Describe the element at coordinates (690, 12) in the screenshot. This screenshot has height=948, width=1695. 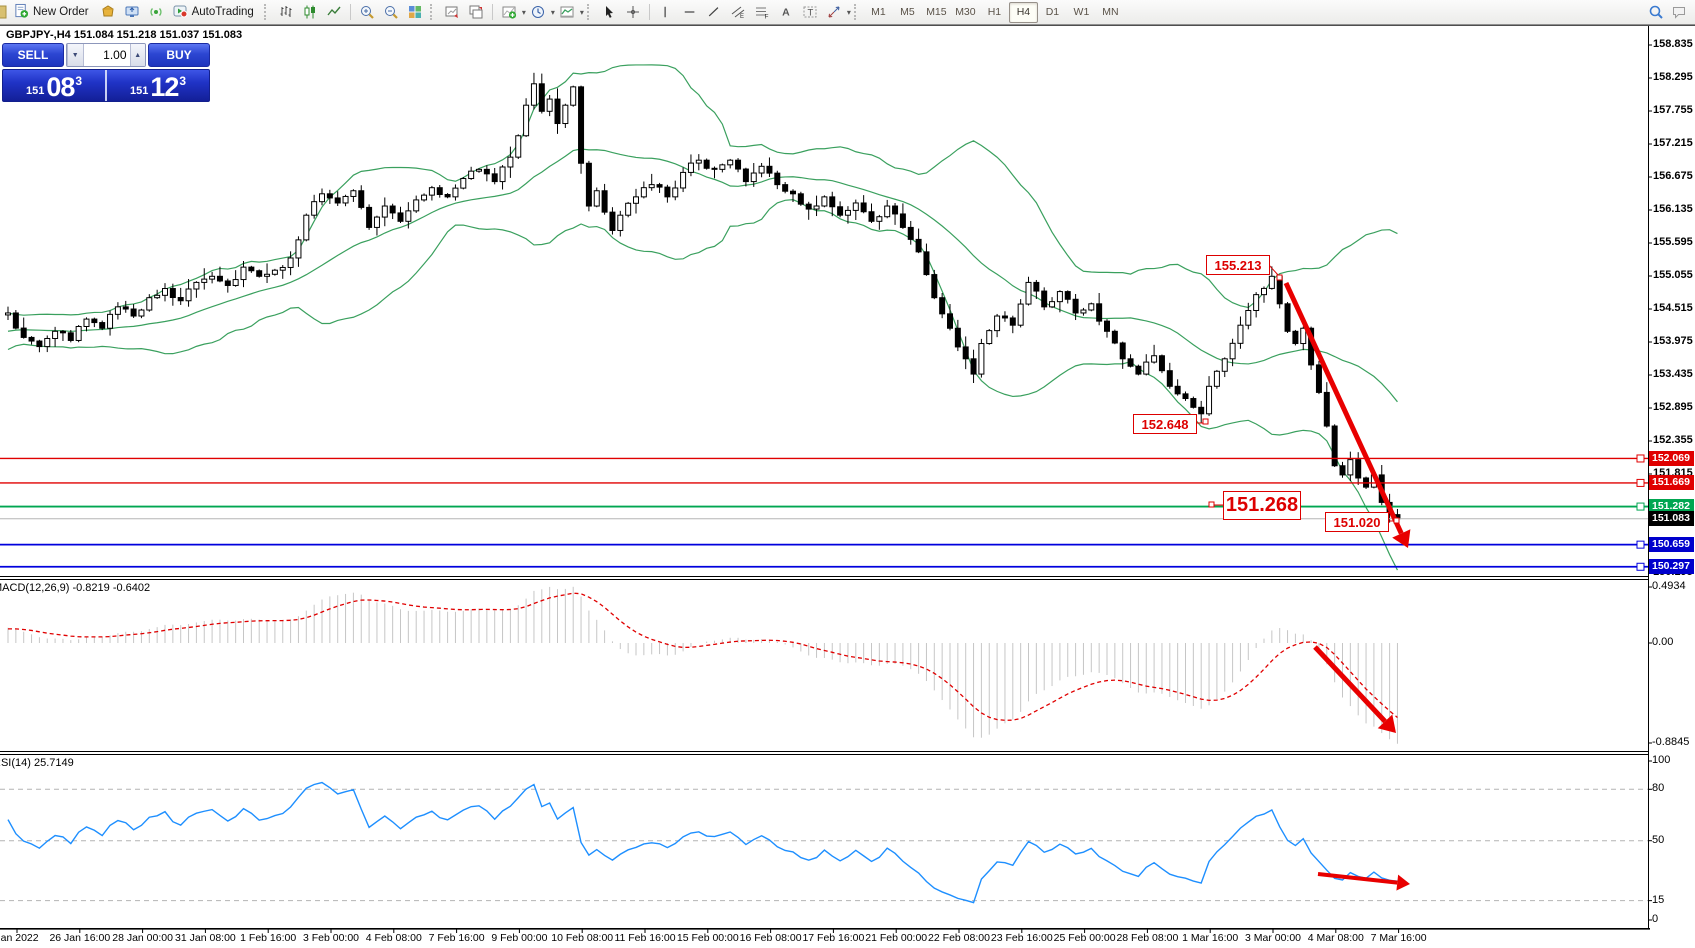
I see `horizontal-line-icon` at that location.